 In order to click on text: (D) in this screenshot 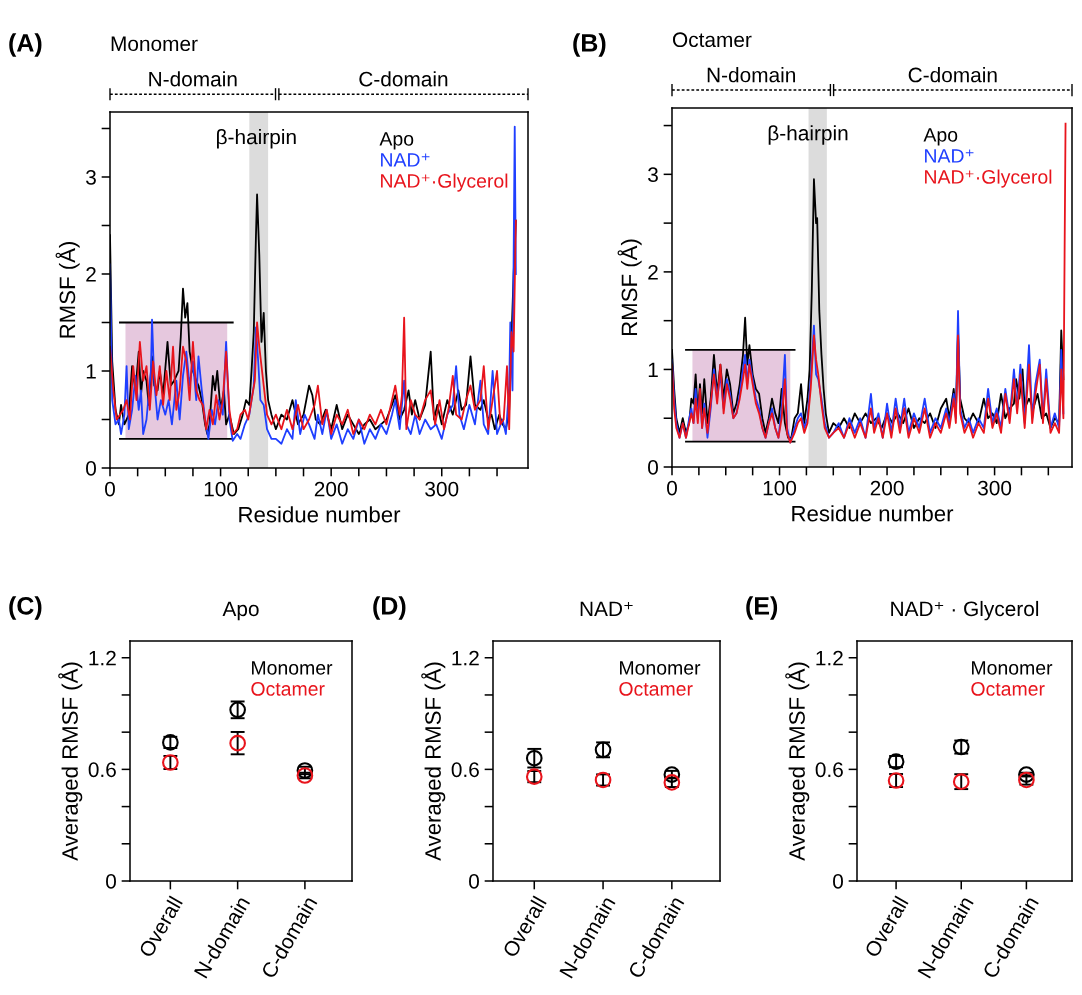, I will do `click(389, 608)`.